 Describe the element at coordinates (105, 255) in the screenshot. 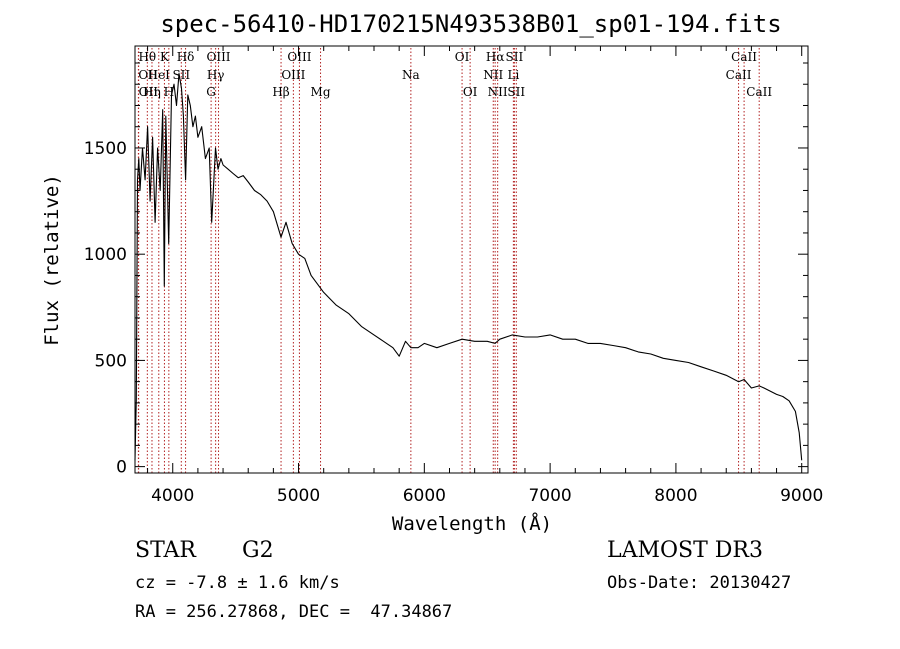

I see `y-tick-label: 1000` at that location.